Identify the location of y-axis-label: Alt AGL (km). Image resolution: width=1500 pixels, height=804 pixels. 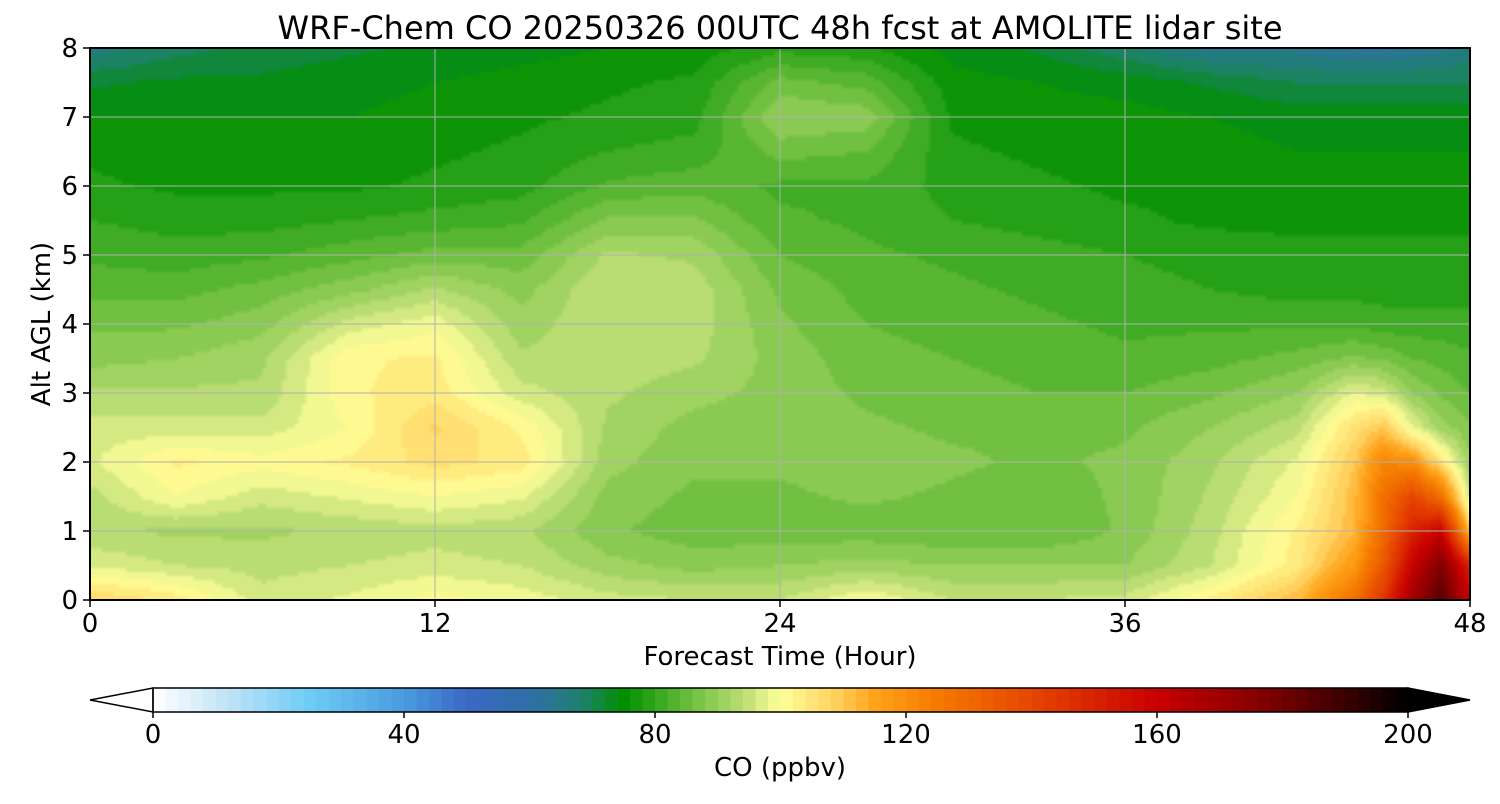
(42, 324).